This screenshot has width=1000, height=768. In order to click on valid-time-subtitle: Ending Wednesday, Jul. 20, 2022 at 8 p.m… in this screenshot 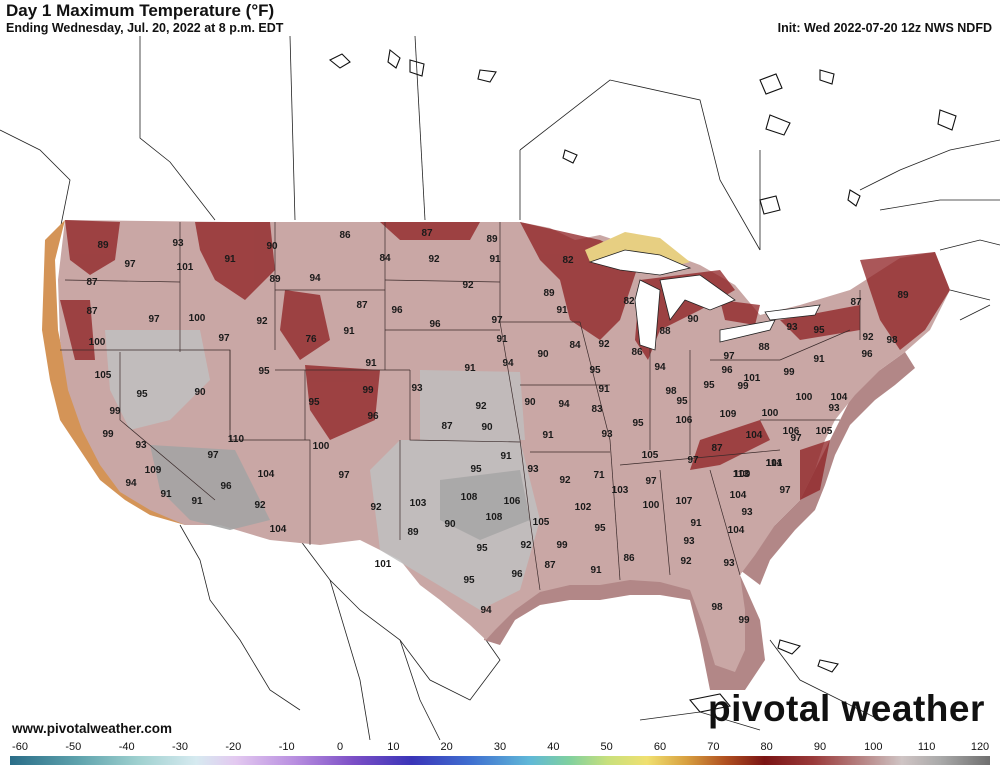, I will do `click(145, 28)`.